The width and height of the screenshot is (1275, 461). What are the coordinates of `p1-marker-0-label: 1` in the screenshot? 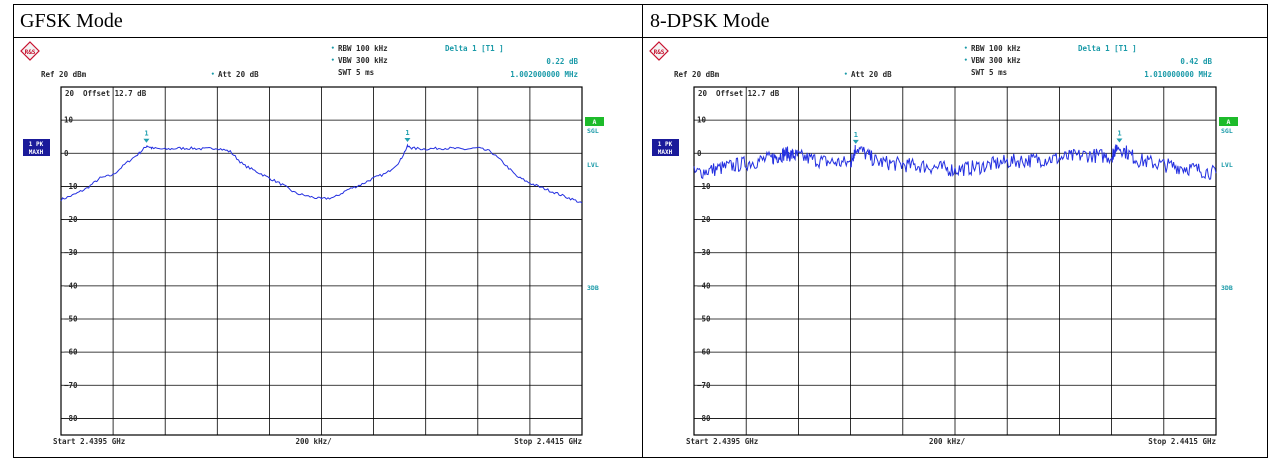 It's located at (856, 135).